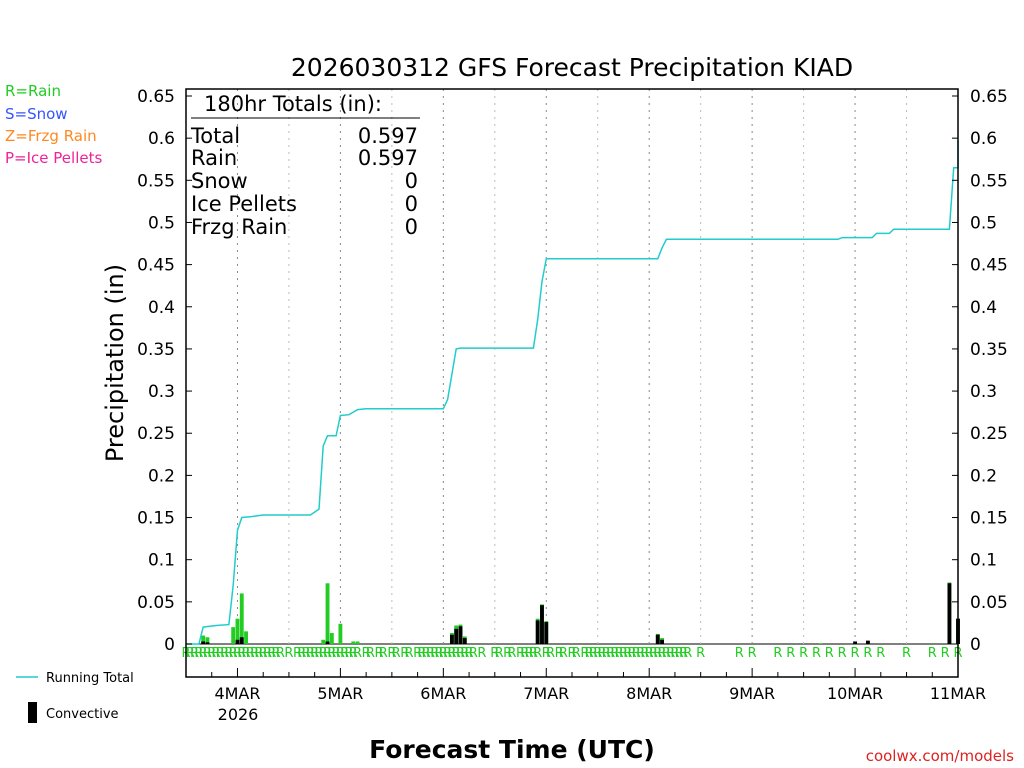  Describe the element at coordinates (989, 350) in the screenshot. I see `y-tick-label-right: 0.35` at that location.